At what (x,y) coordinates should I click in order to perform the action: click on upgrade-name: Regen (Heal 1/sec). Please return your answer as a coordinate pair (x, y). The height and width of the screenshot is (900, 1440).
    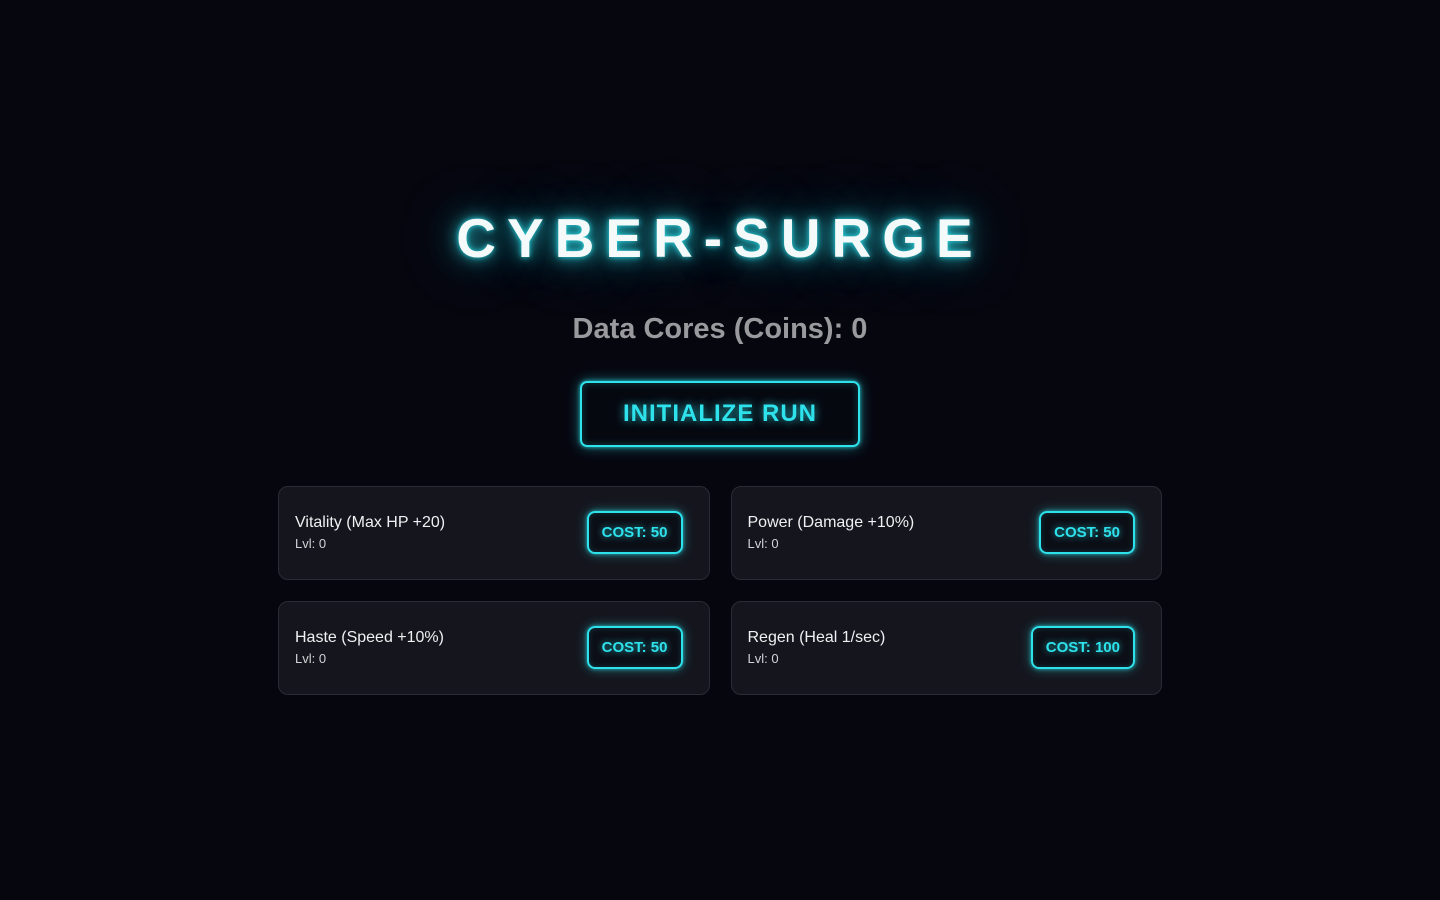
    Looking at the image, I should click on (816, 637).